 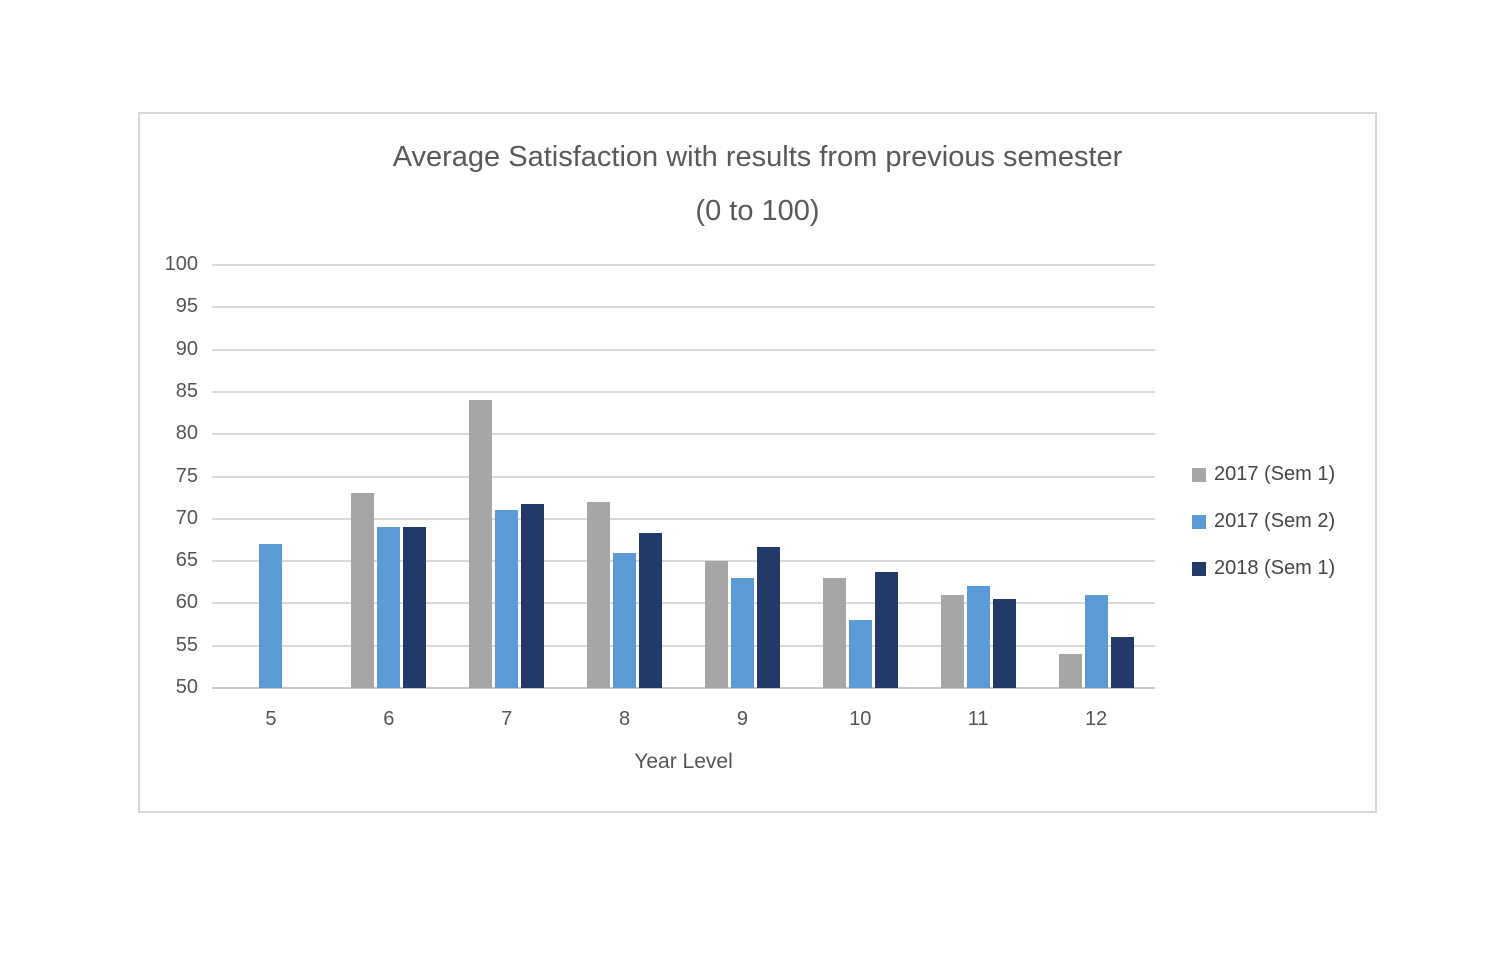 What do you see at coordinates (363, 590) in the screenshot?
I see `bar-2017-sem-1--year-6` at bounding box center [363, 590].